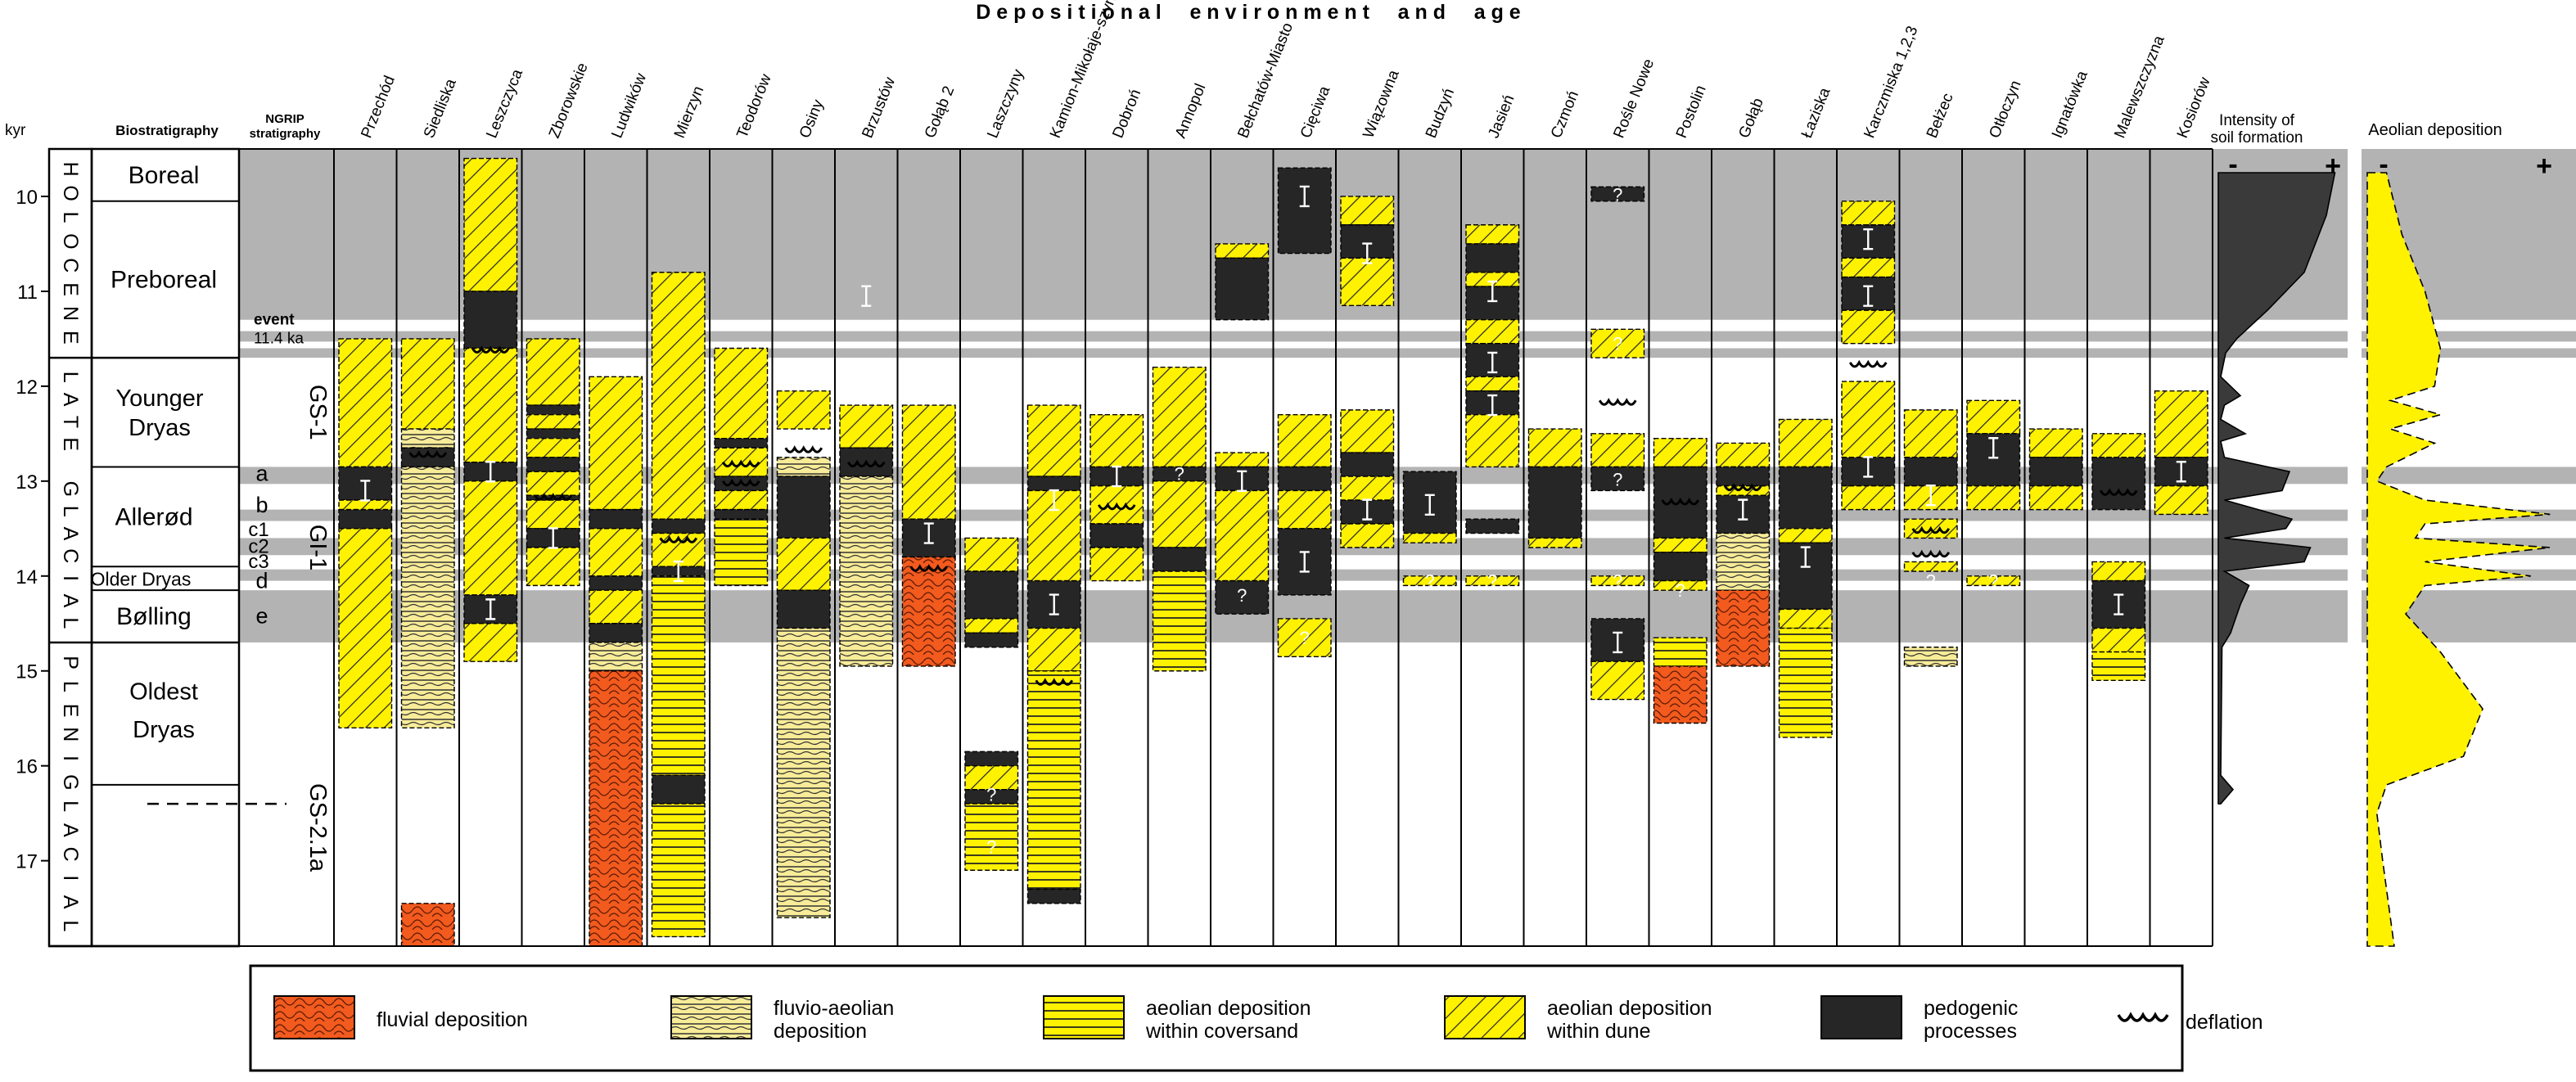 Image resolution: width=2576 pixels, height=1082 pixels. Describe the element at coordinates (1816, 113) in the screenshot. I see `site-label: Łaziska` at that location.